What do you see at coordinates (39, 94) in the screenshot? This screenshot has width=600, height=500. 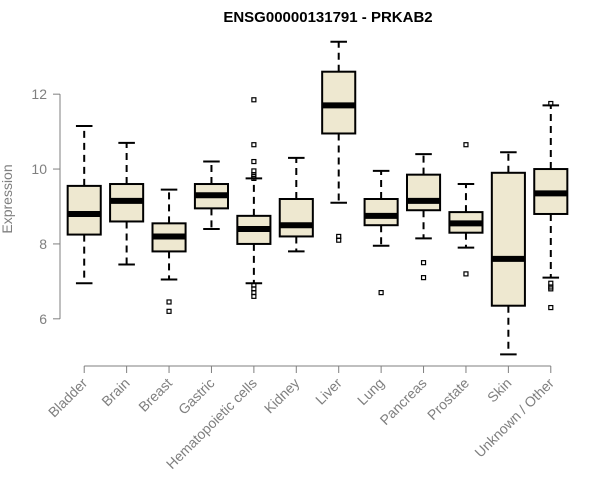 I see `y-tick-label: 12` at bounding box center [39, 94].